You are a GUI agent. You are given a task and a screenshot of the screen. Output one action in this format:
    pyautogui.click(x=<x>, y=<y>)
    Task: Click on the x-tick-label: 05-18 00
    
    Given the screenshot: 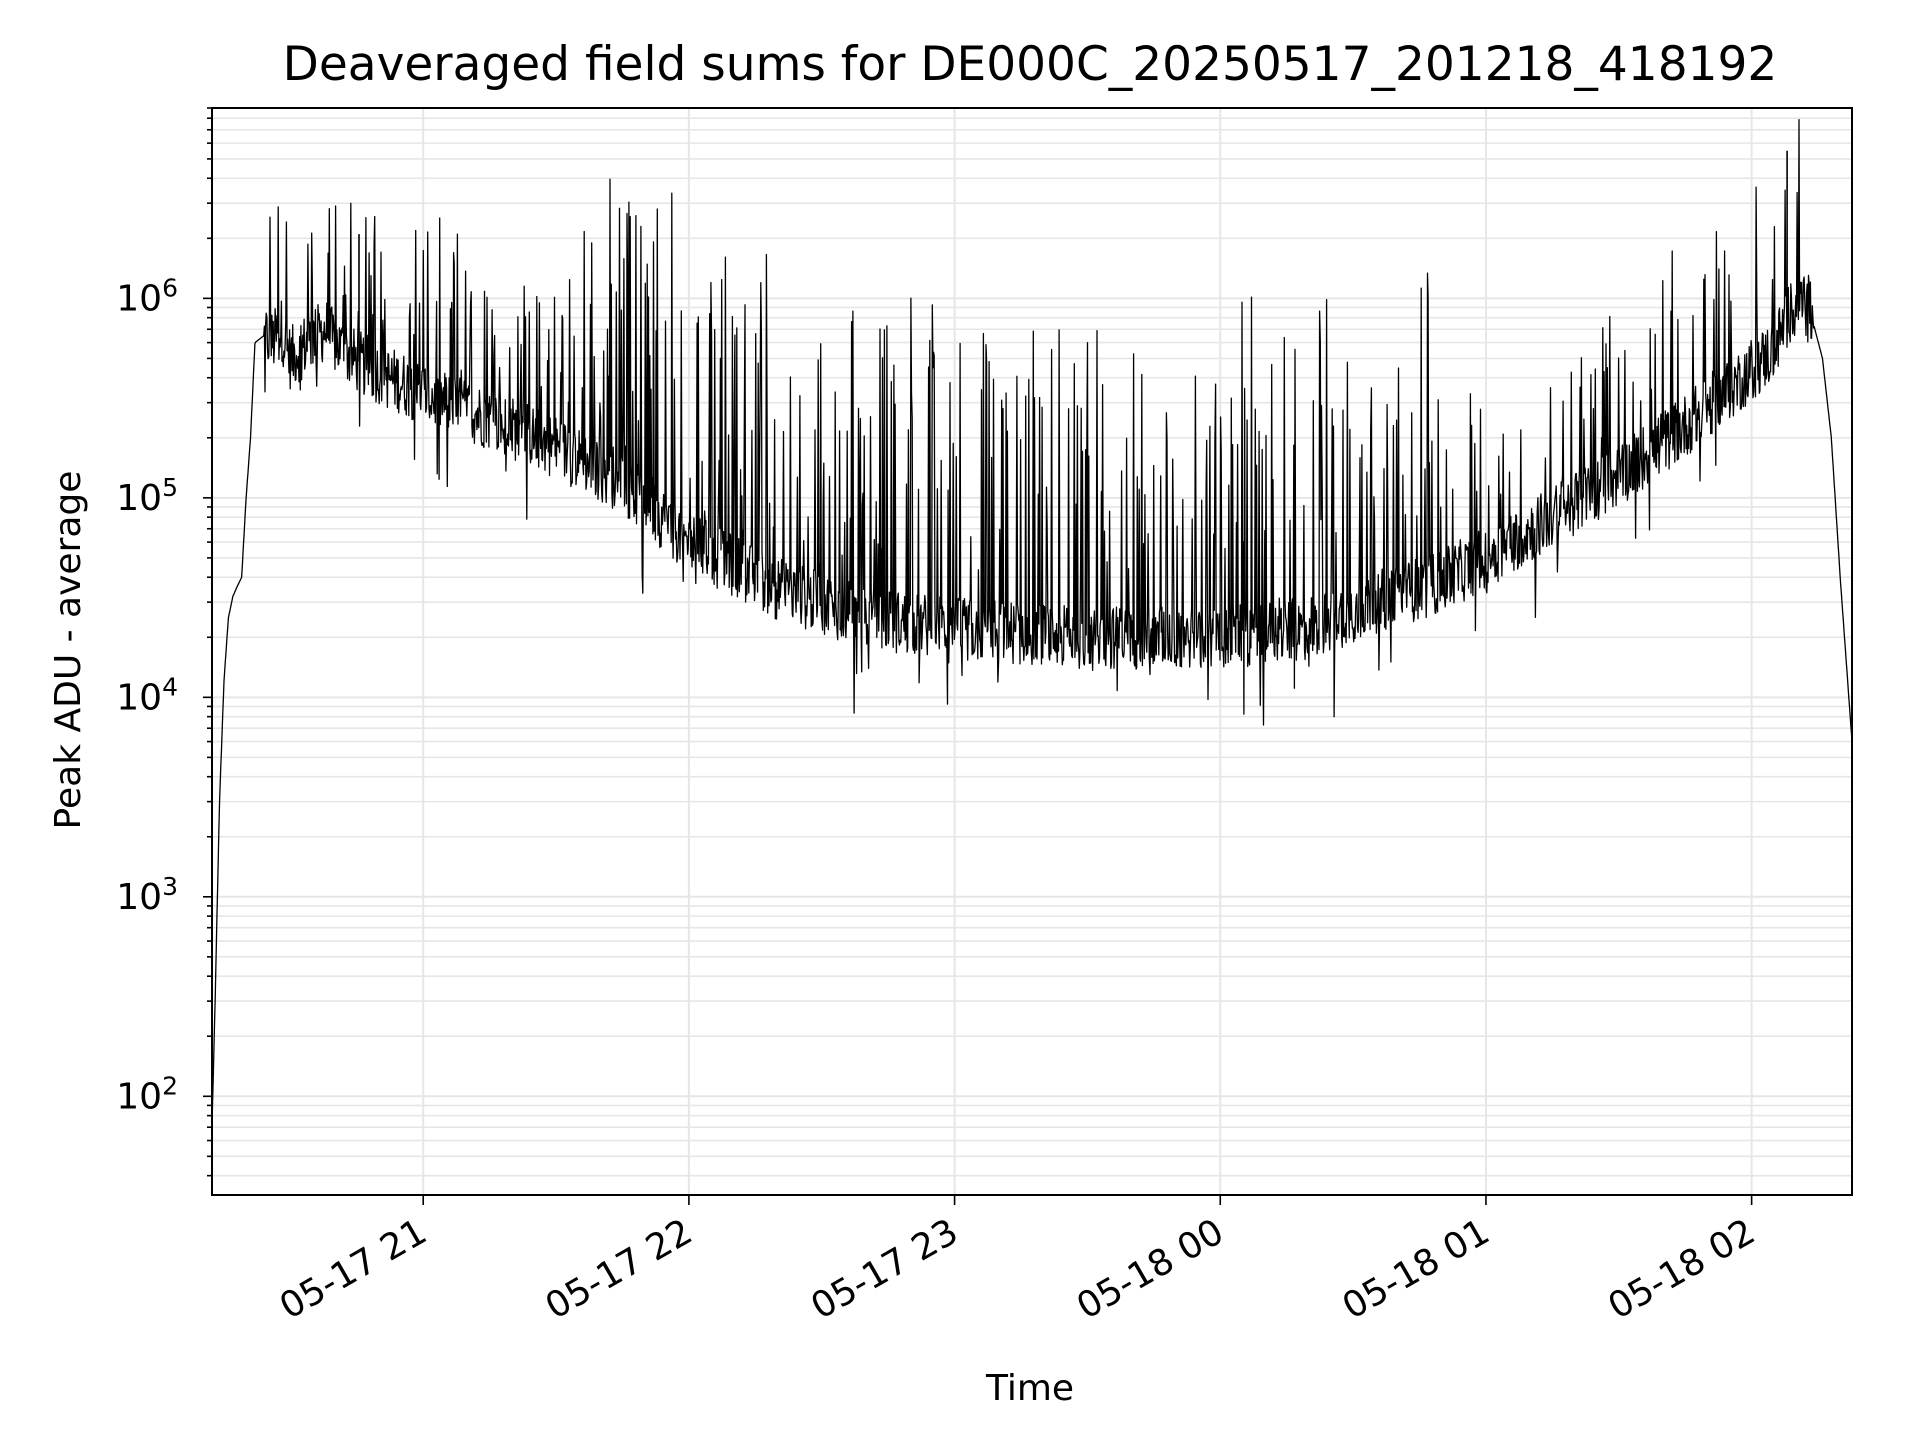 What is the action you would take?
    pyautogui.click(x=1150, y=1269)
    